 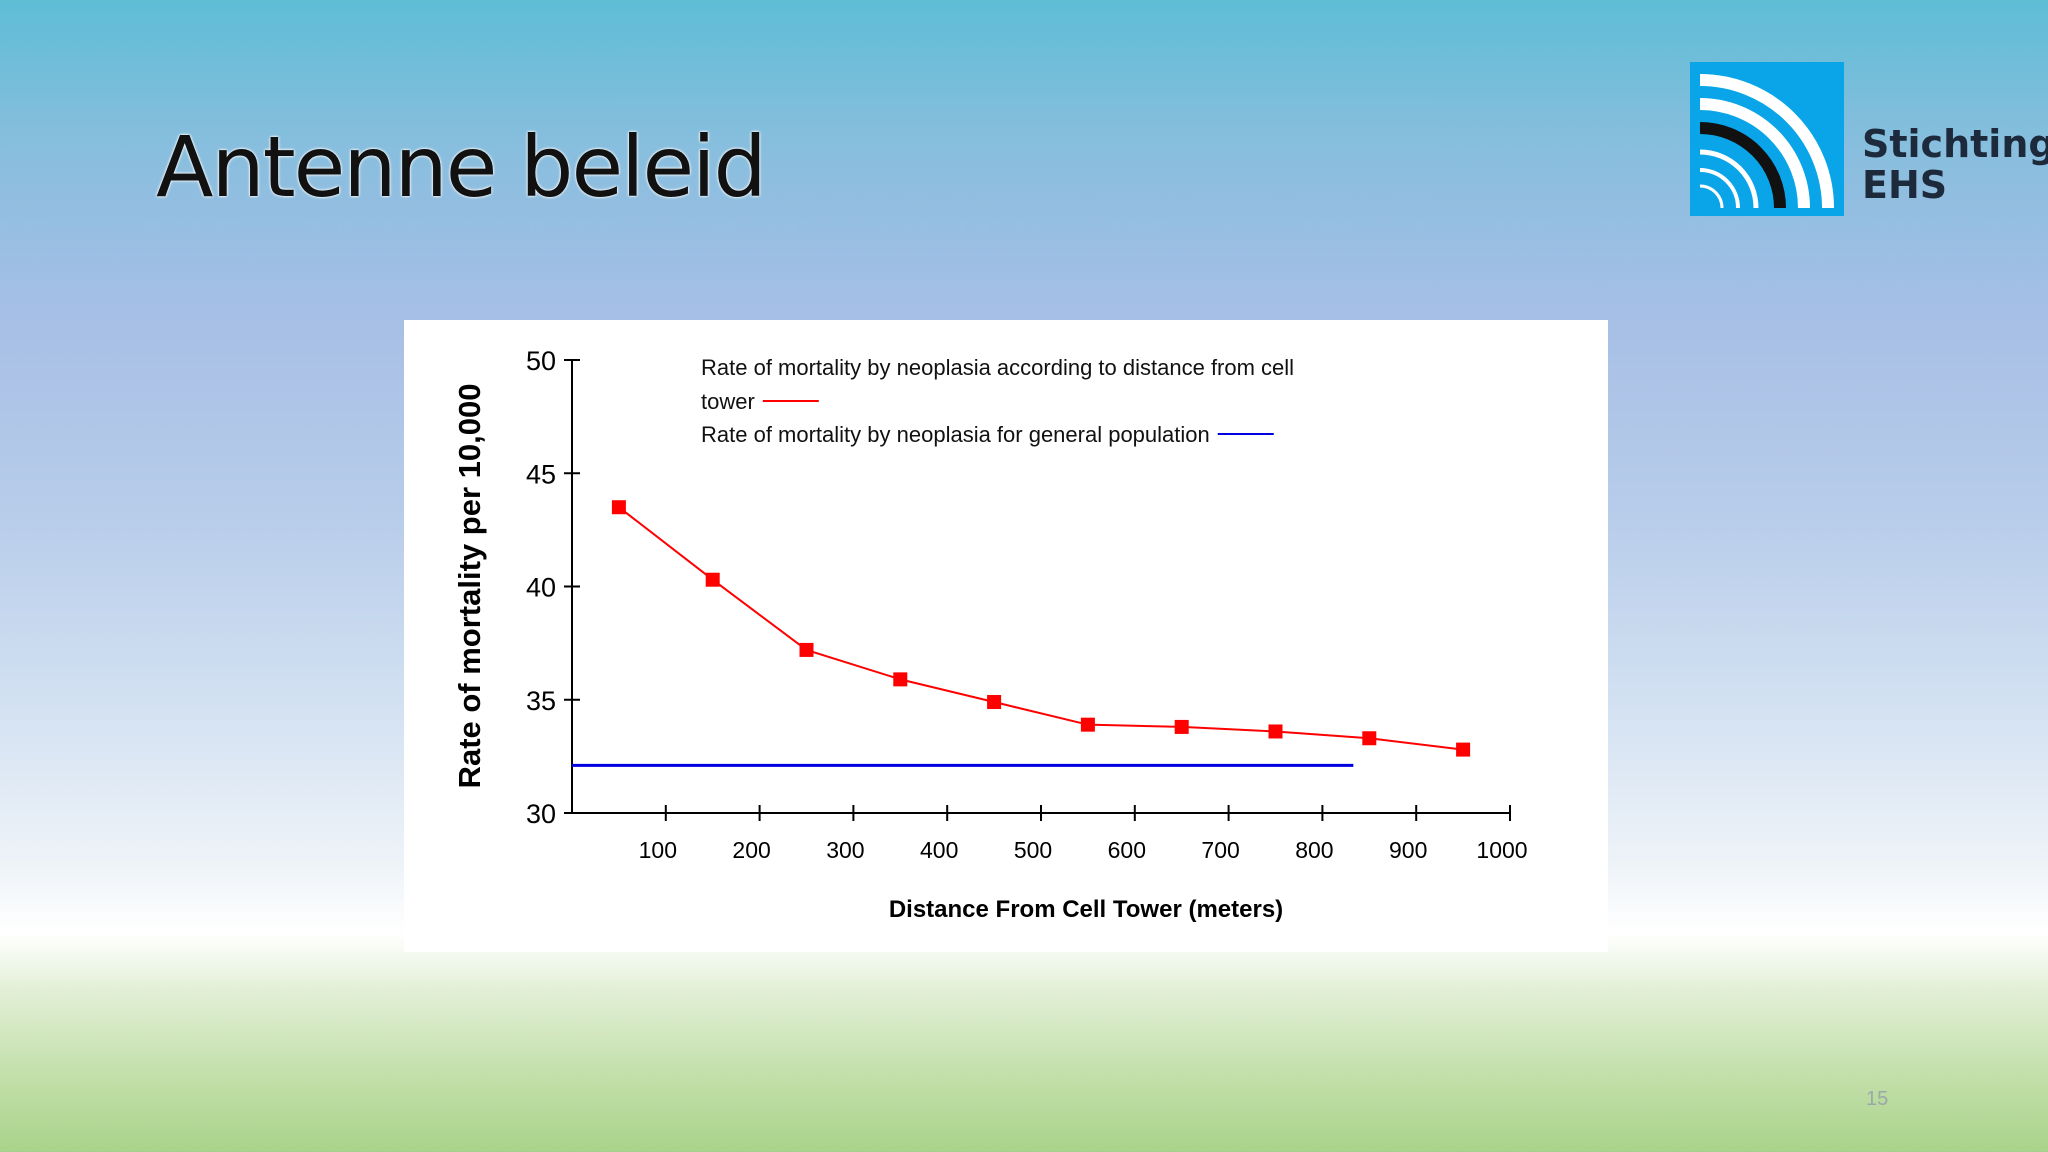 What do you see at coordinates (1408, 850) in the screenshot?
I see `x-tick-label: 900` at bounding box center [1408, 850].